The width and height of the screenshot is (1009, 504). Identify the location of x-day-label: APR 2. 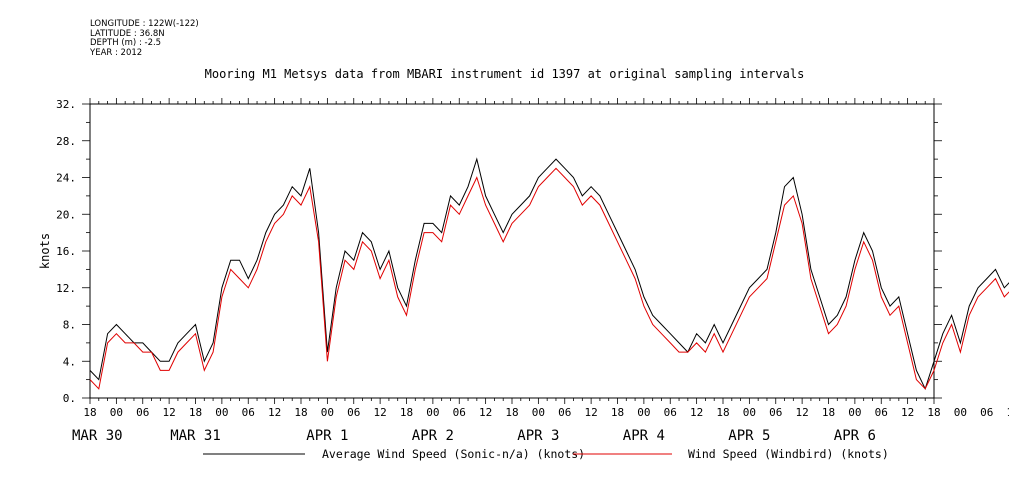
(433, 436).